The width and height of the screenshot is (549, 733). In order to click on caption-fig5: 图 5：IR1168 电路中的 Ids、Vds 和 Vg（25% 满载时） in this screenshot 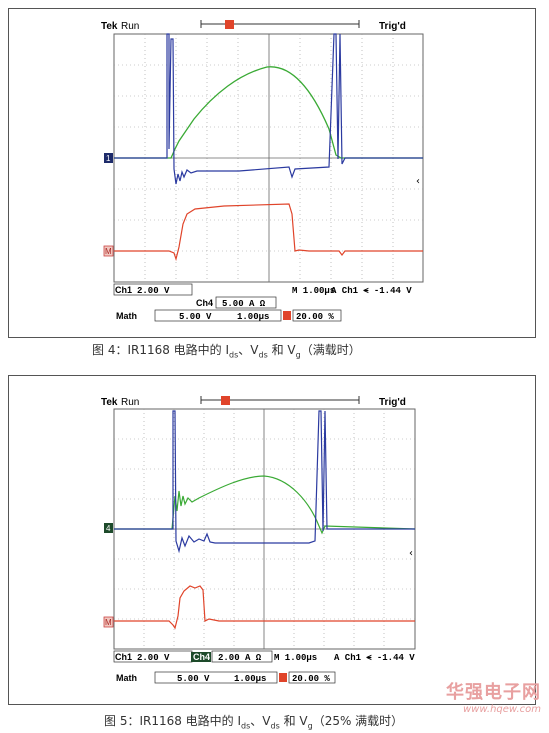, I will do `click(253, 721)`.